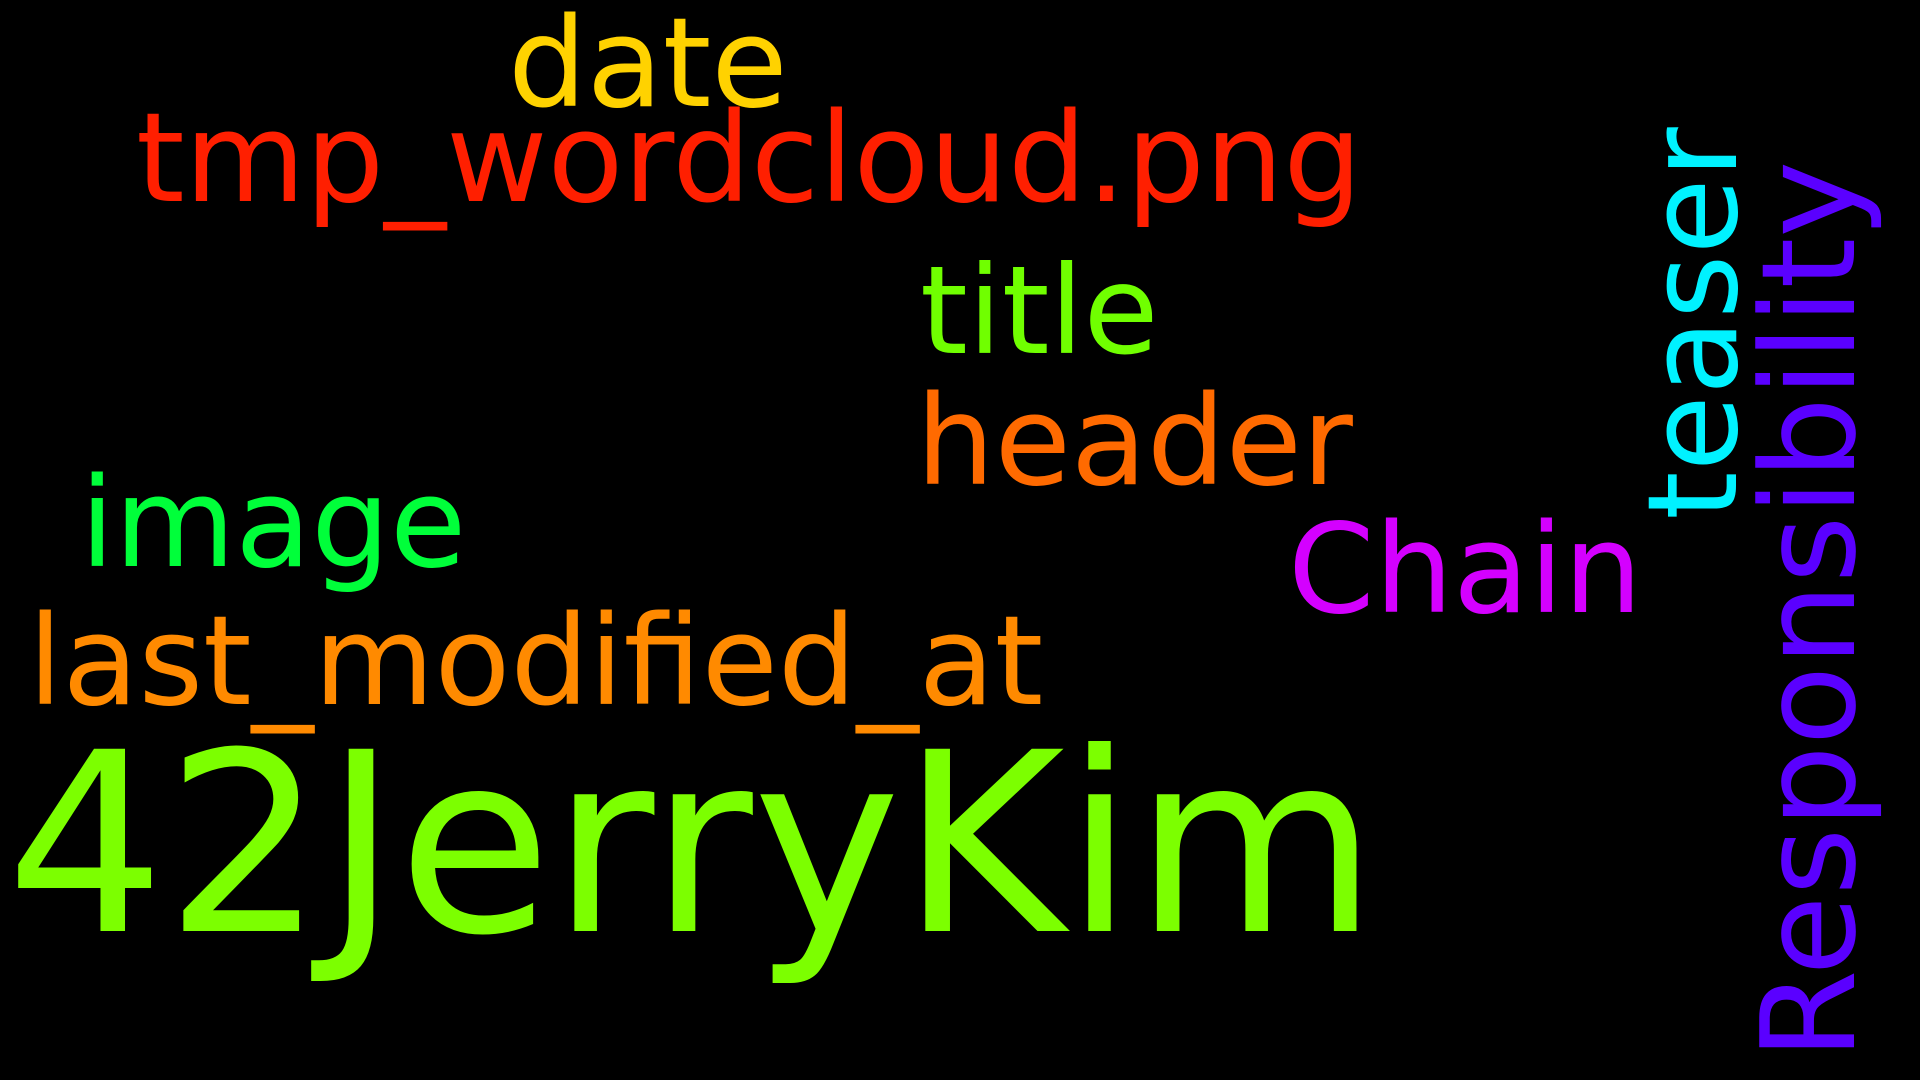 This screenshot has width=1920, height=1080. Describe the element at coordinates (648, 68) in the screenshot. I see `word-date: date` at that location.